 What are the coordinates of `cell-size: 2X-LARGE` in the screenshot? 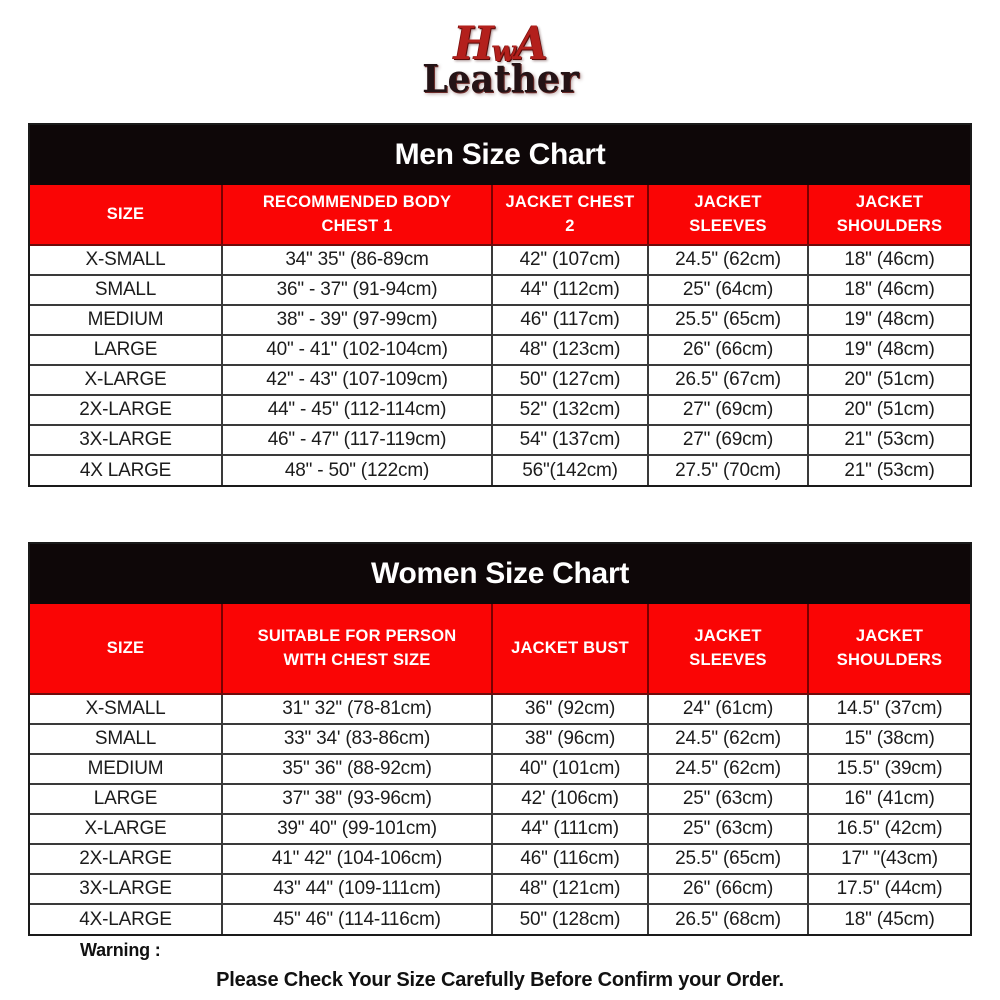 It's located at (126, 858).